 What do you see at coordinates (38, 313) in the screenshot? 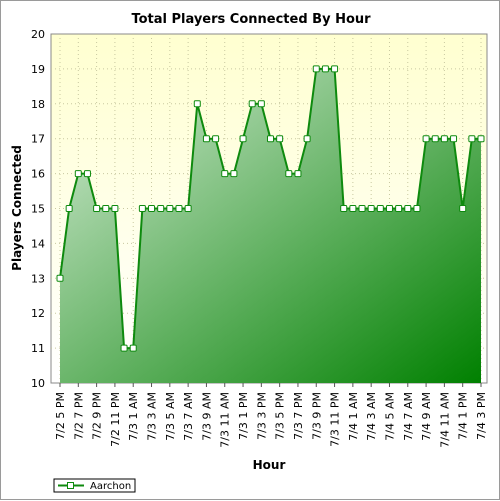
I see `y-tick-label: 12` at bounding box center [38, 313].